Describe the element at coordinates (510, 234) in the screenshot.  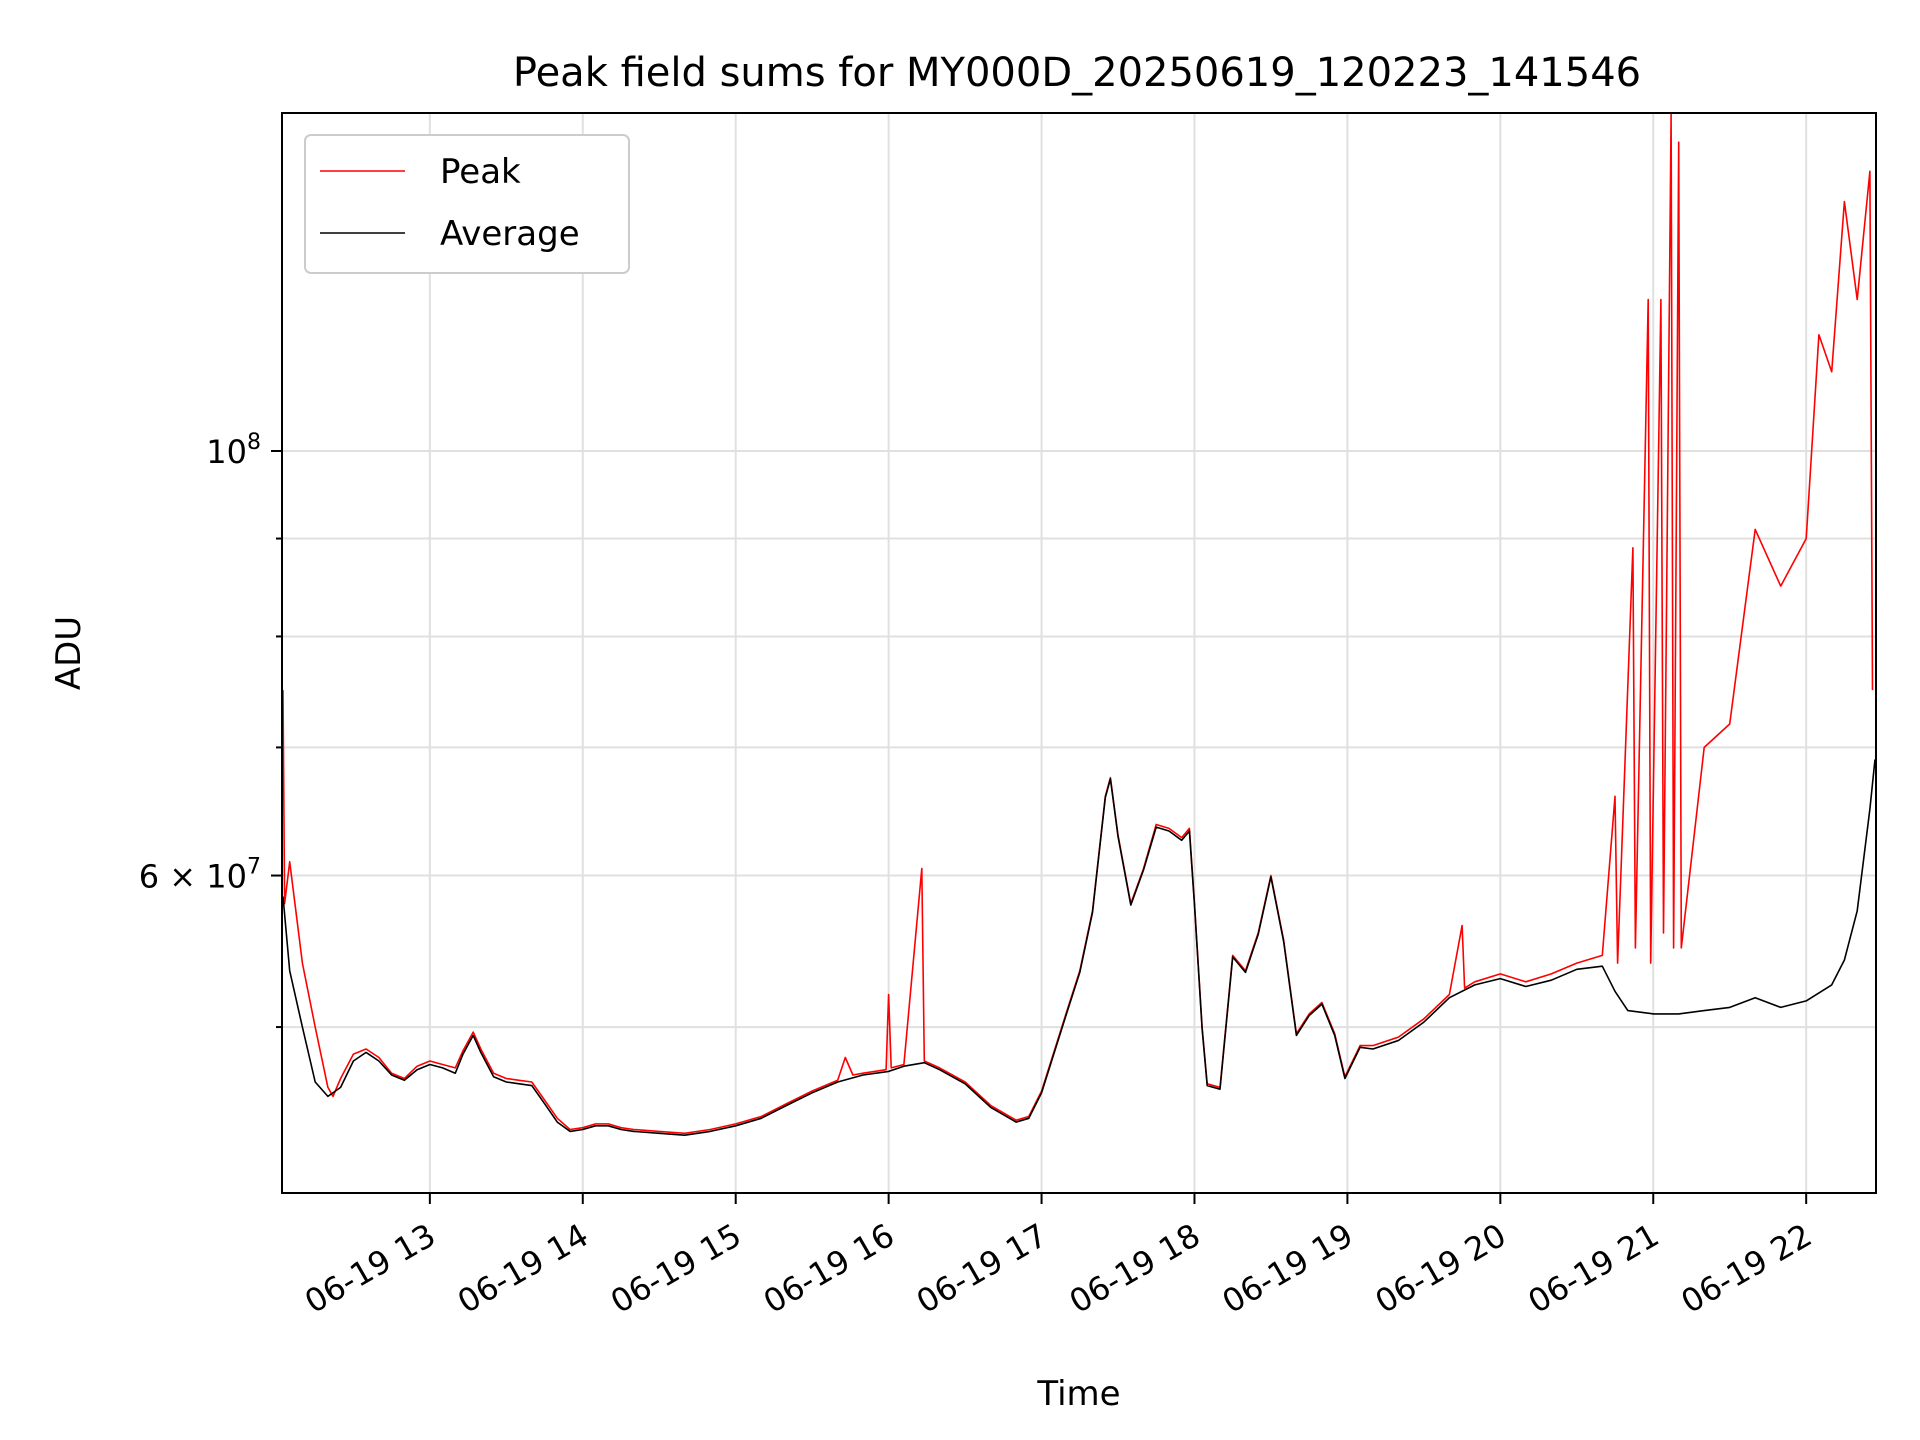
I see `legend-label-average: Average` at that location.